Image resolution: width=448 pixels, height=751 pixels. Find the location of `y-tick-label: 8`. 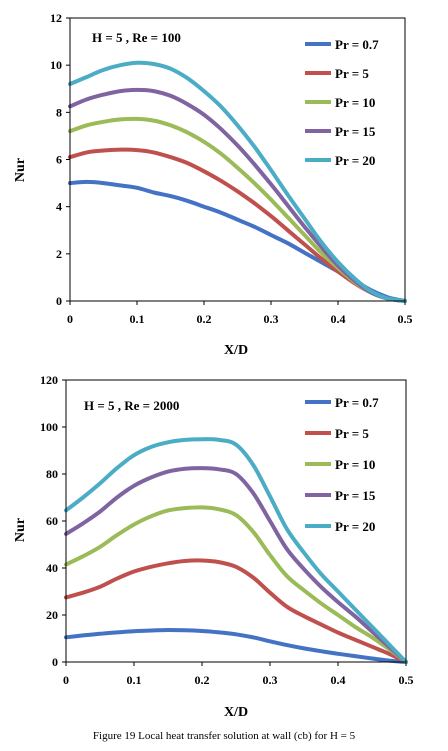

y-tick-label: 8 is located at coordinates (59, 112).